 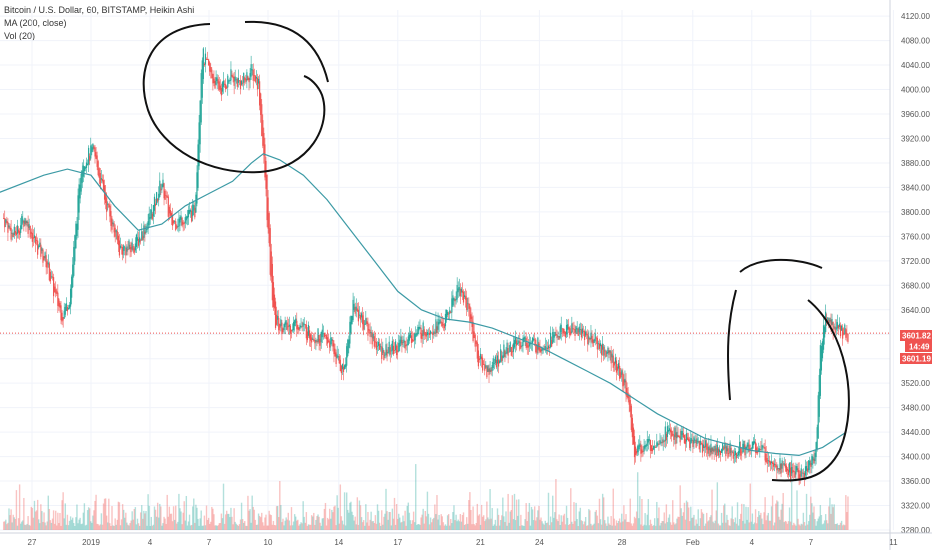 What do you see at coordinates (810, 390) in the screenshot?
I see `circle-drawing-right-arc` at bounding box center [810, 390].